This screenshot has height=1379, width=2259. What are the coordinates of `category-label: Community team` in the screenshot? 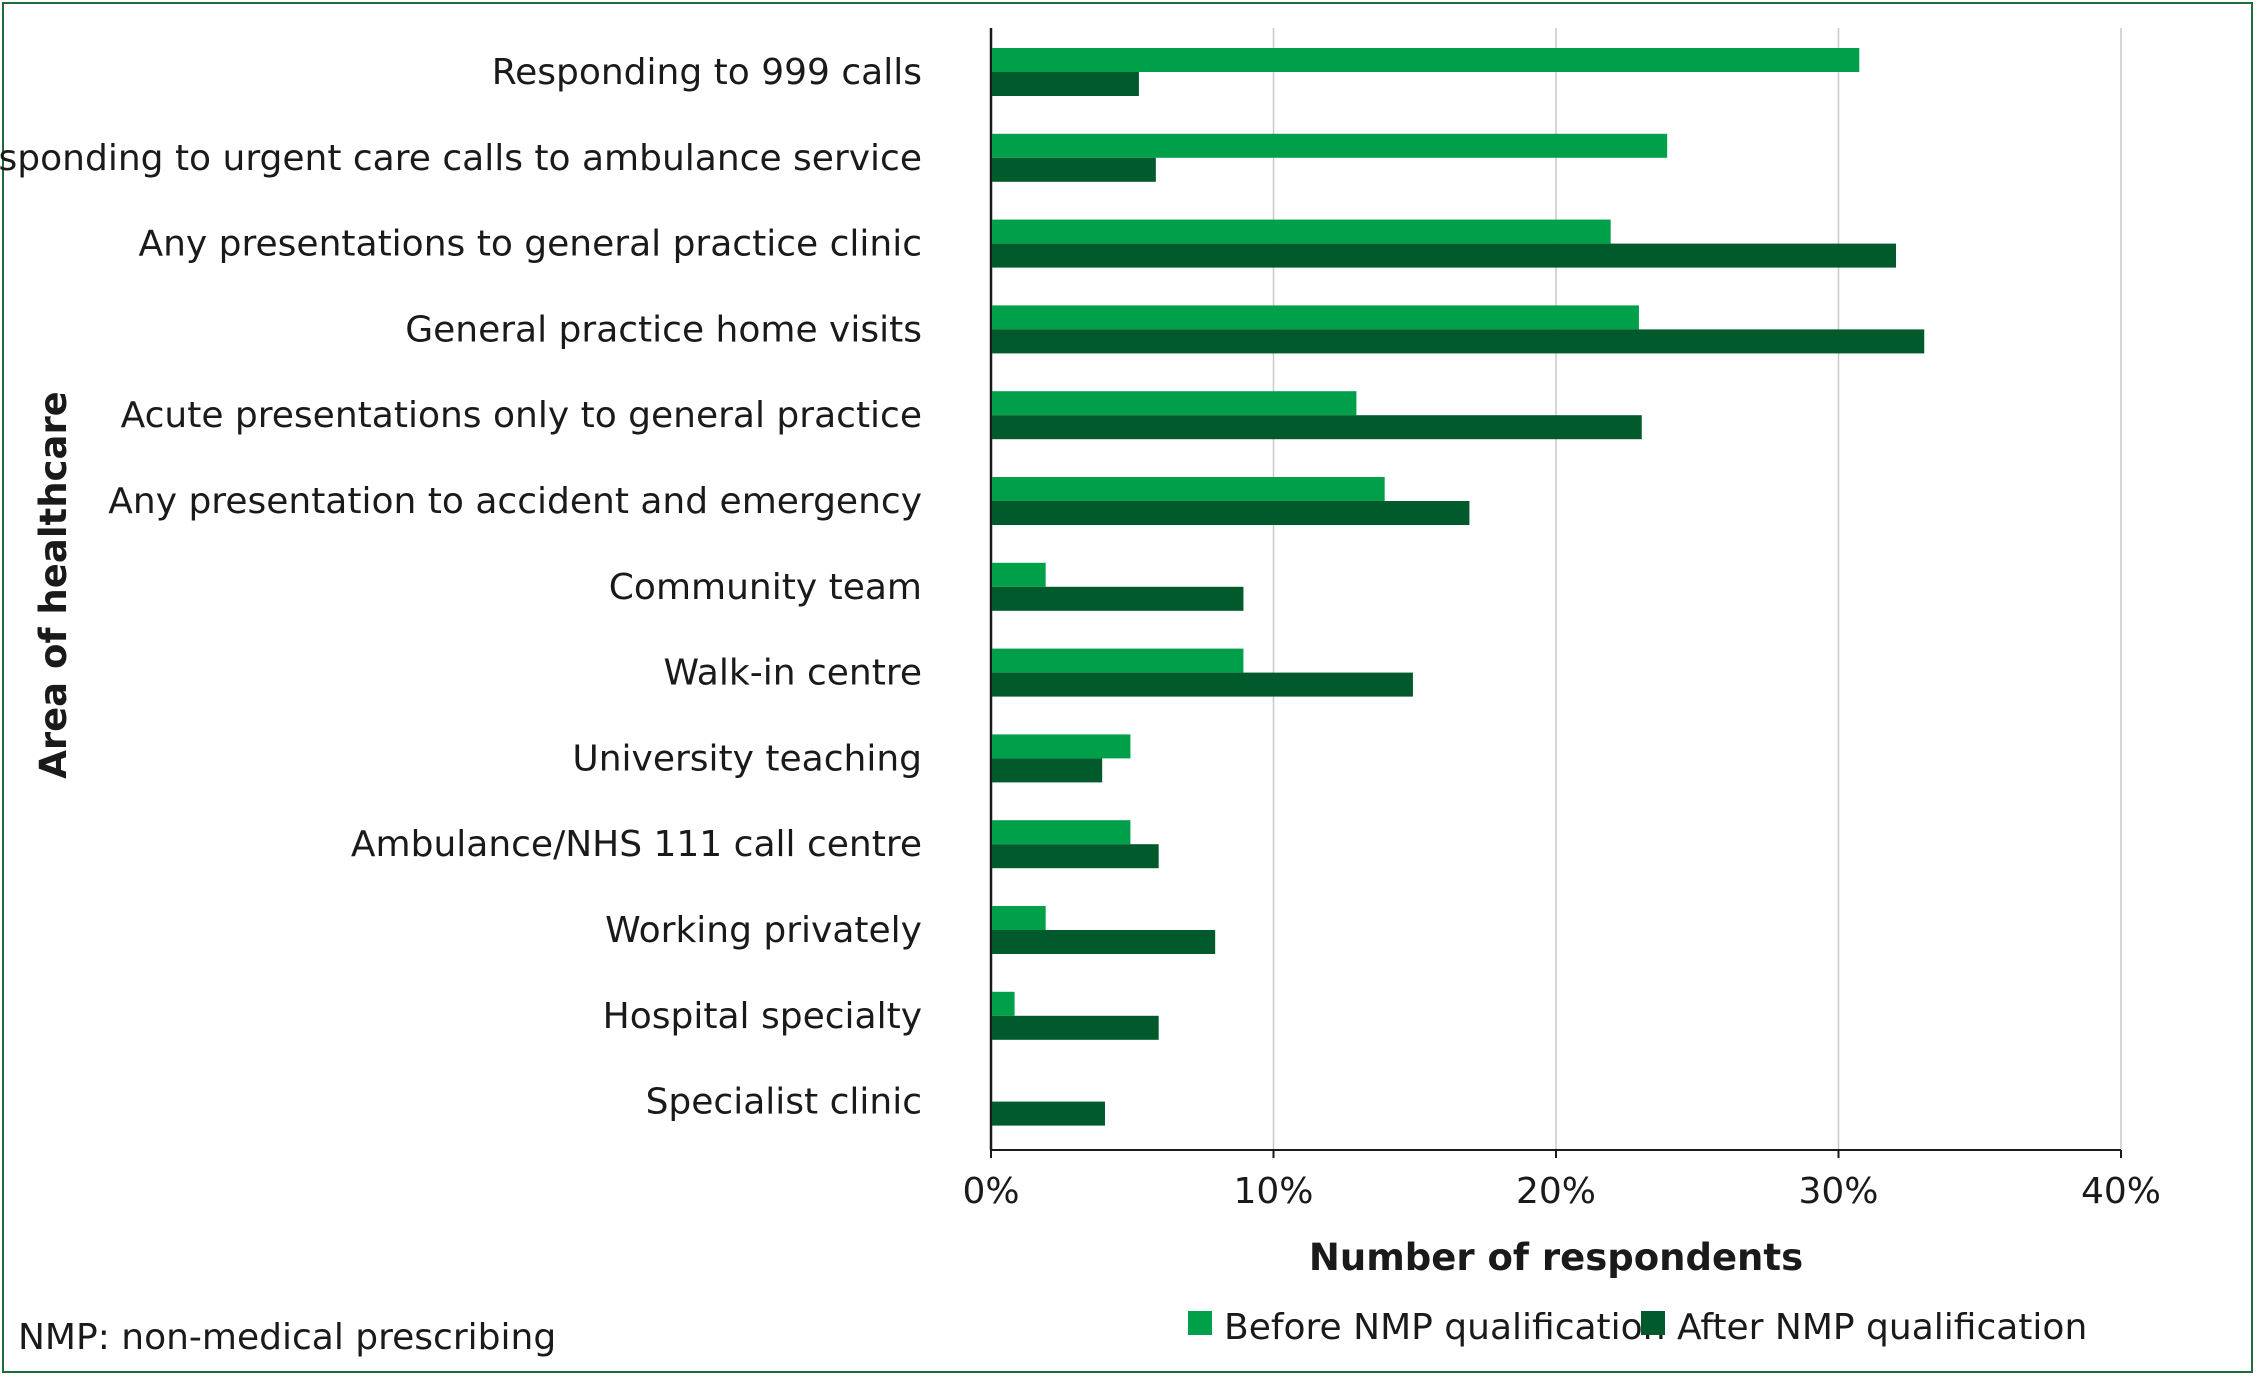 It's located at (765, 587).